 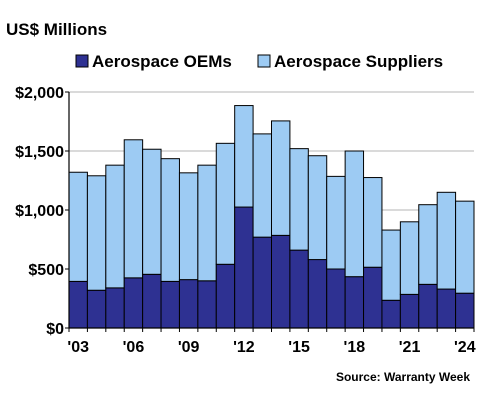 What do you see at coordinates (446, 240) in the screenshot?
I see `bar-supplier-2023` at bounding box center [446, 240].